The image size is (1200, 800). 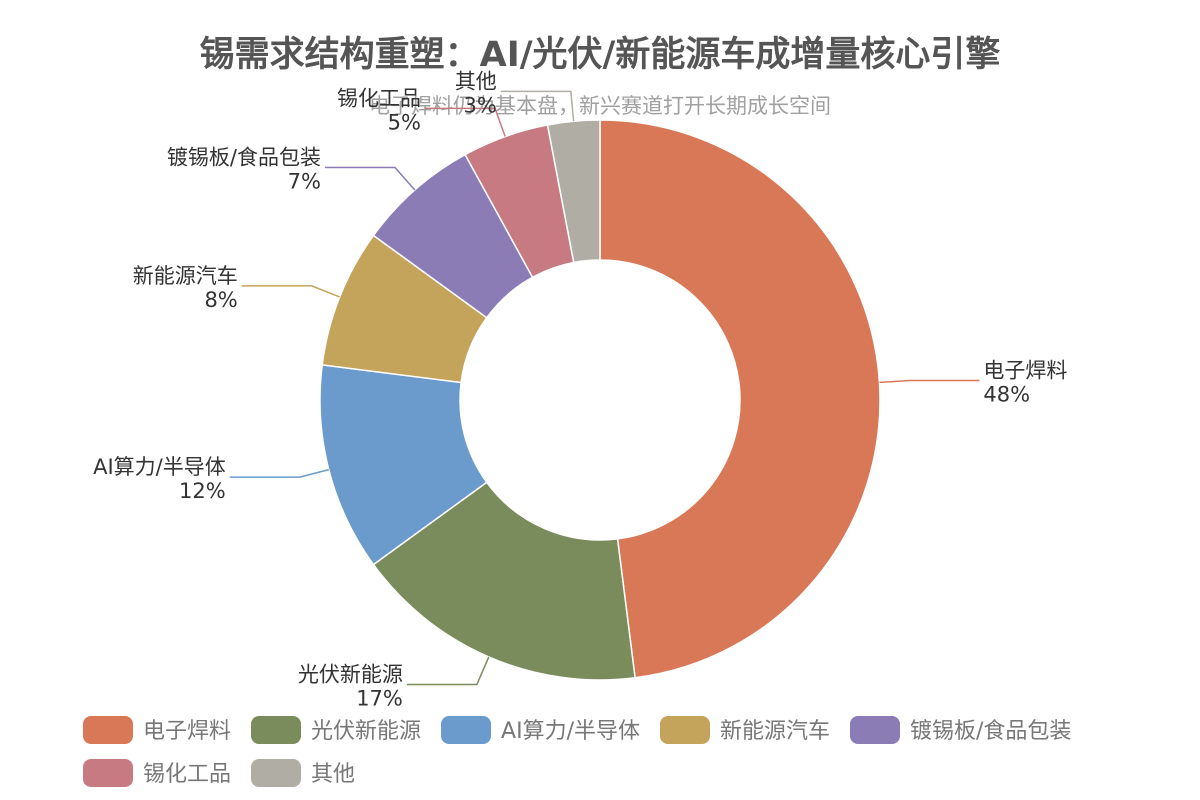 I want to click on legend-item-1: 电子焊料, so click(x=157, y=730).